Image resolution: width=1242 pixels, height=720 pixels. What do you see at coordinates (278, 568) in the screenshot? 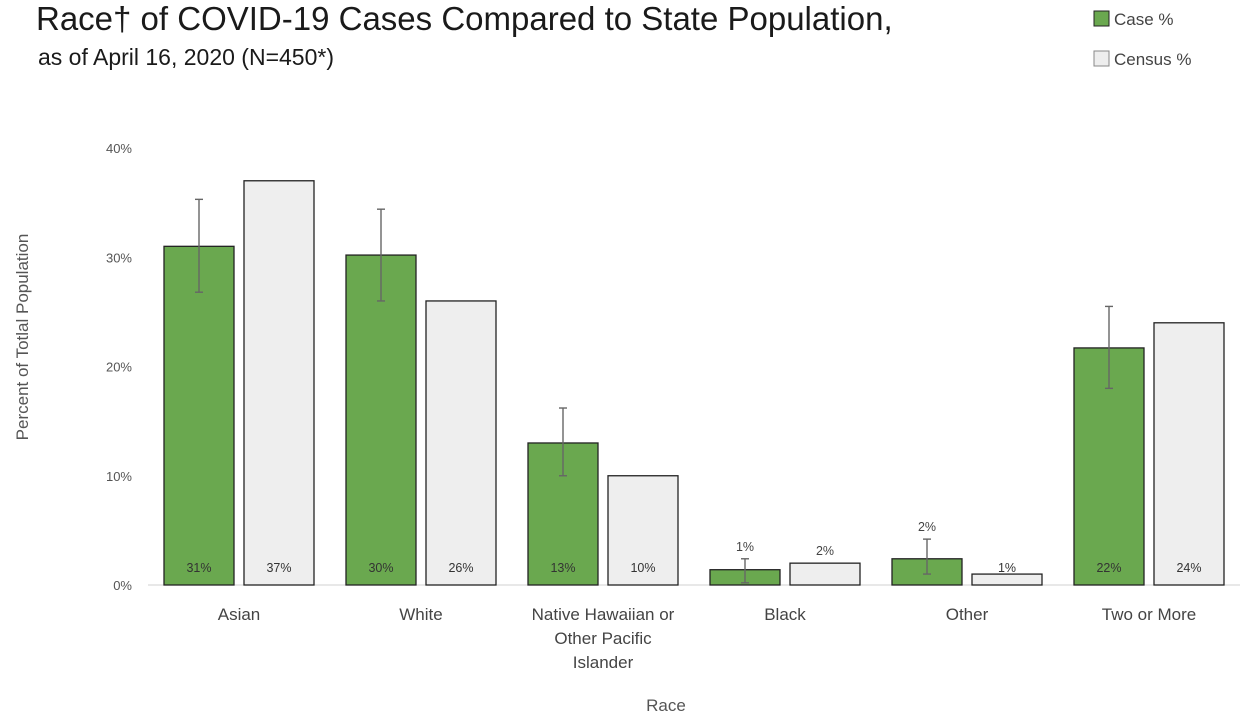
I see `data-label-census: 37%` at bounding box center [278, 568].